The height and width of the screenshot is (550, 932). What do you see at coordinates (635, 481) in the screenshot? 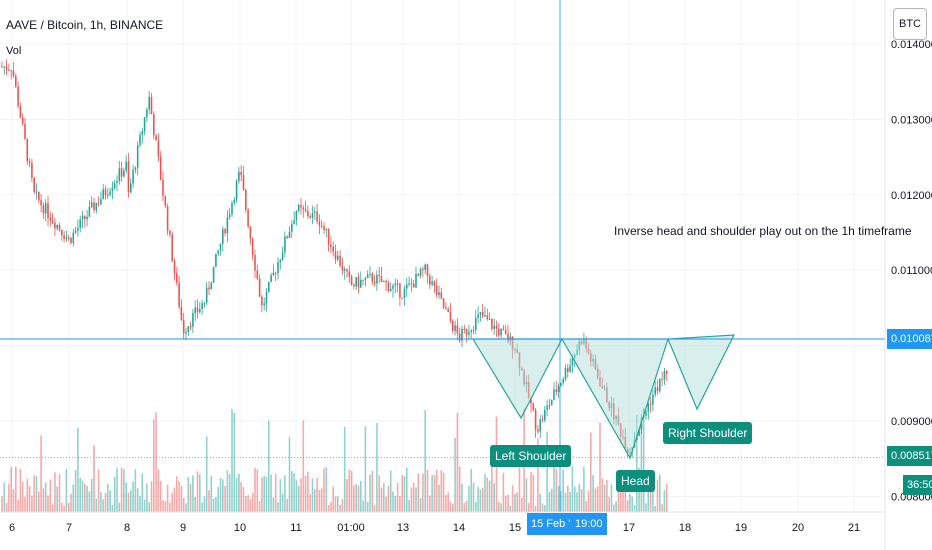
I see `head-label: Head` at bounding box center [635, 481].